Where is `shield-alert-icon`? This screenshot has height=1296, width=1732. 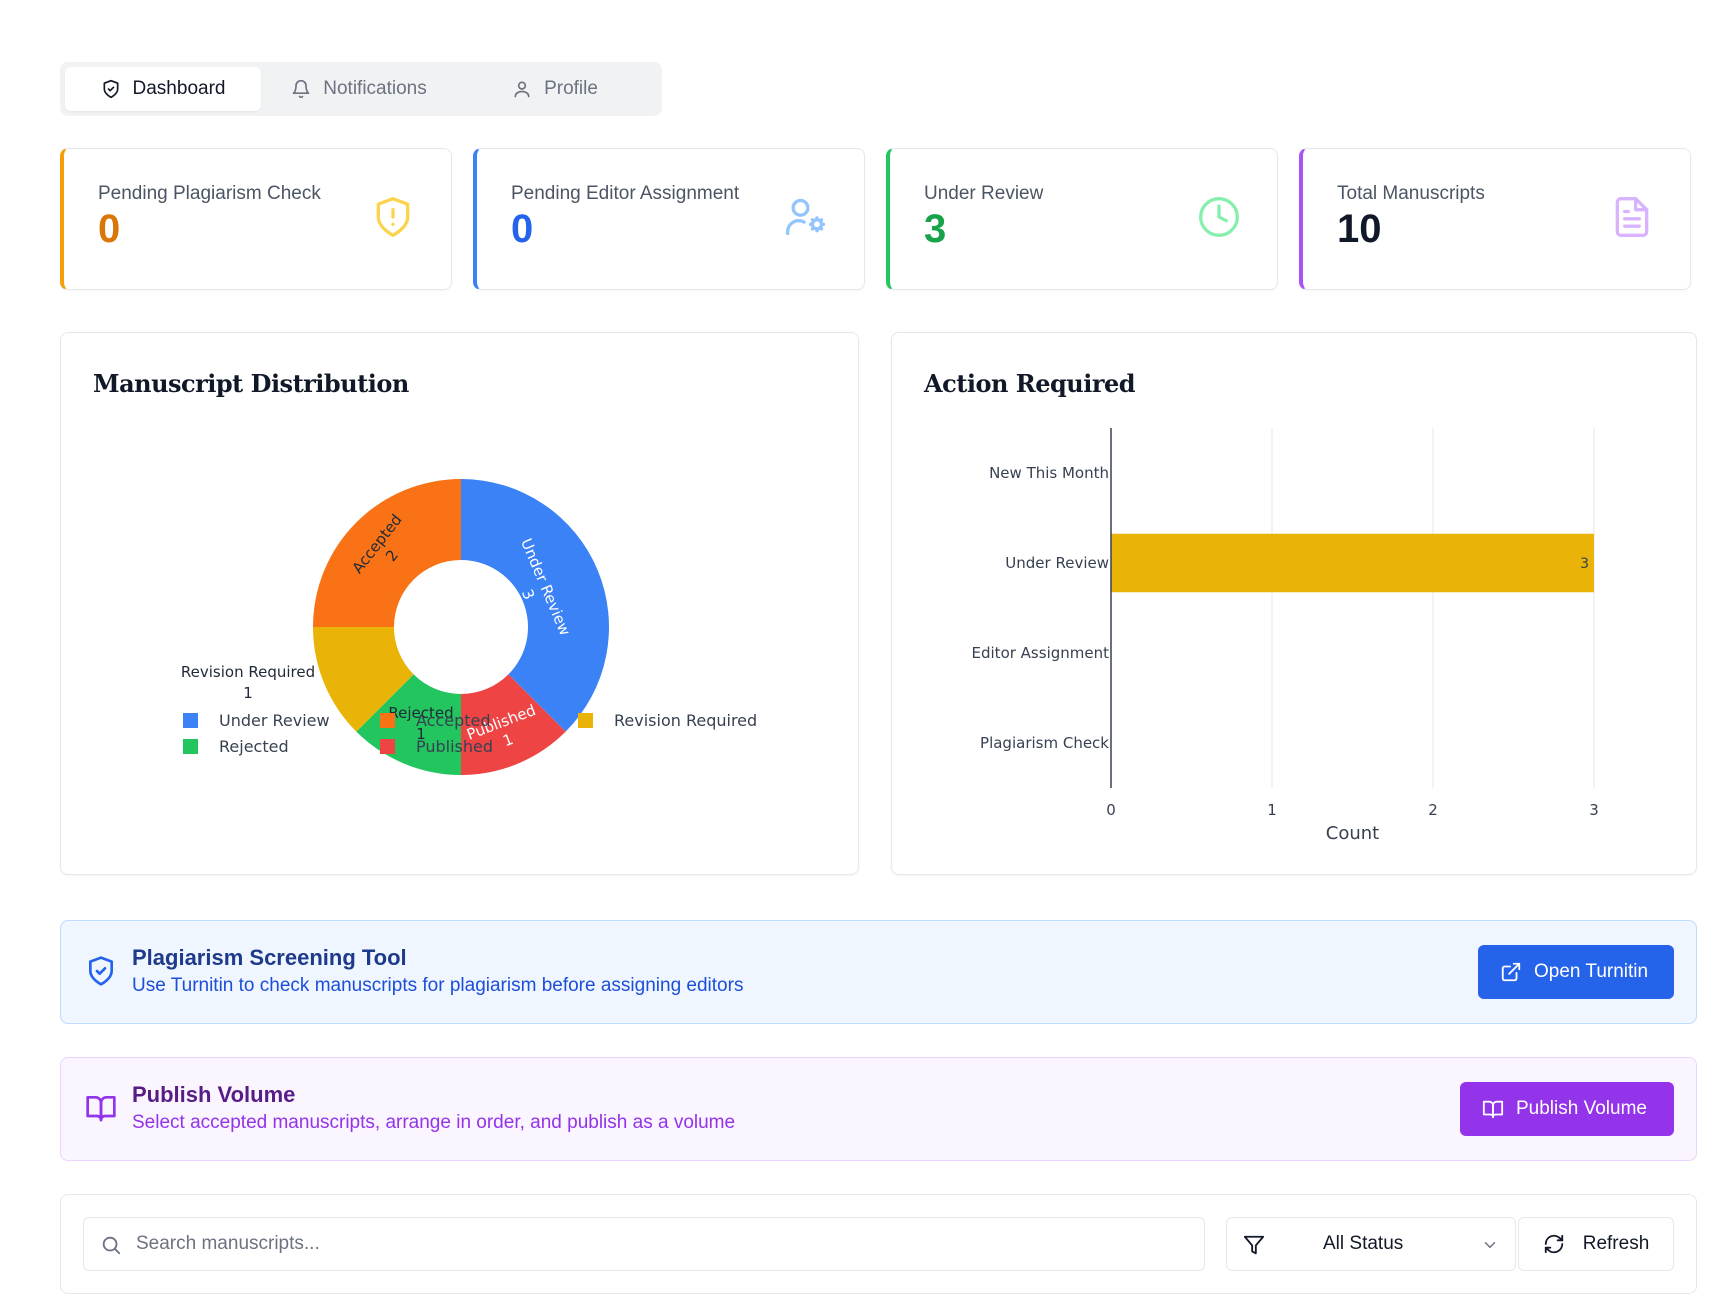
shield-alert-icon is located at coordinates (393, 217).